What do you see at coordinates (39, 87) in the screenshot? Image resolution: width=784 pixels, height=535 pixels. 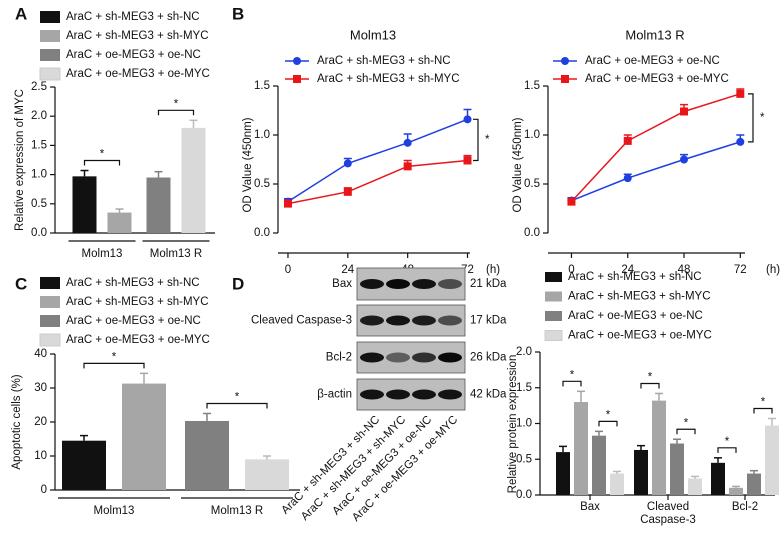 I see `y-tick-label: 2.5` at bounding box center [39, 87].